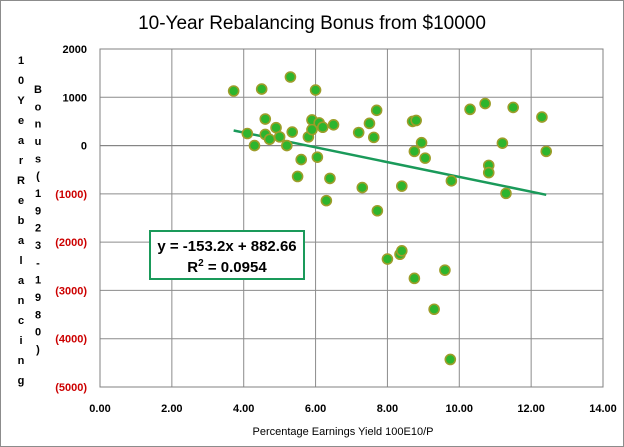 Image resolution: width=624 pixels, height=447 pixels. Describe the element at coordinates (21, 321) in the screenshot. I see `y-label-left-char: c` at that location.